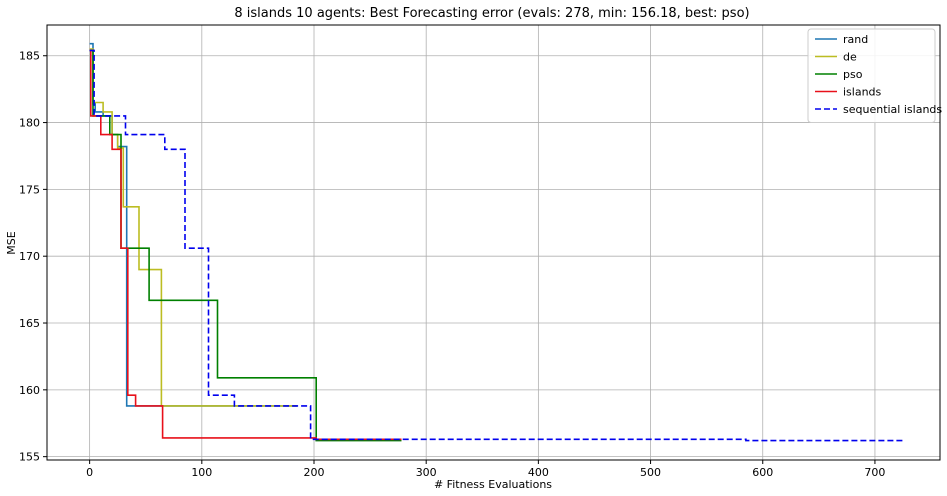 Image resolution: width=947 pixels, height=496 pixels. What do you see at coordinates (426, 472) in the screenshot?
I see `x-tick-label: 300` at bounding box center [426, 472].